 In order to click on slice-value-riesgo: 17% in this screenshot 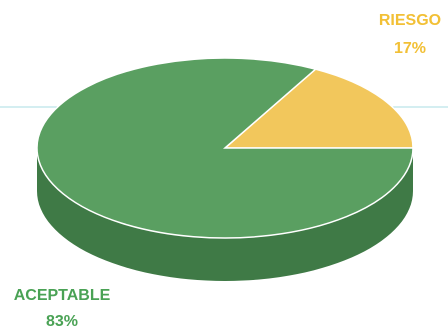, I will do `click(410, 48)`.